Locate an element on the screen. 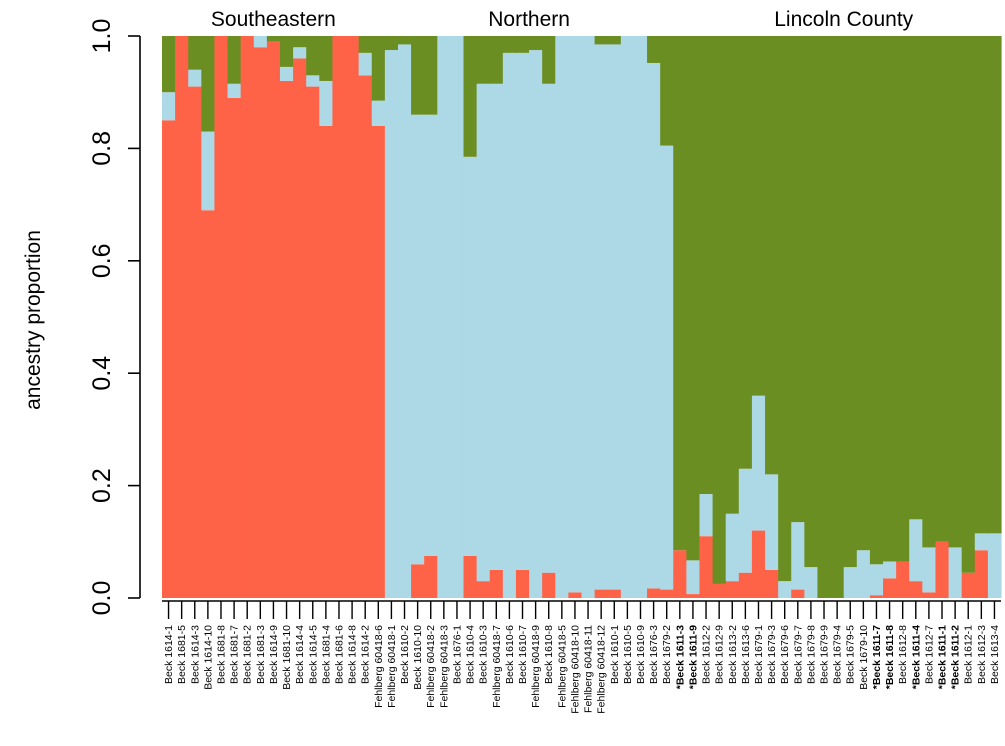 Image resolution: width=1005 pixels, height=746 pixels. sample-label: *Beck 1611-7 is located at coordinates (877, 657).